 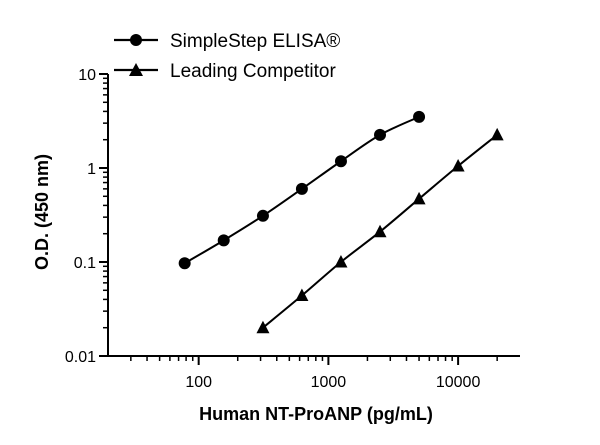 I want to click on legend-label-competitor: Leading Competitor, so click(x=253, y=71).